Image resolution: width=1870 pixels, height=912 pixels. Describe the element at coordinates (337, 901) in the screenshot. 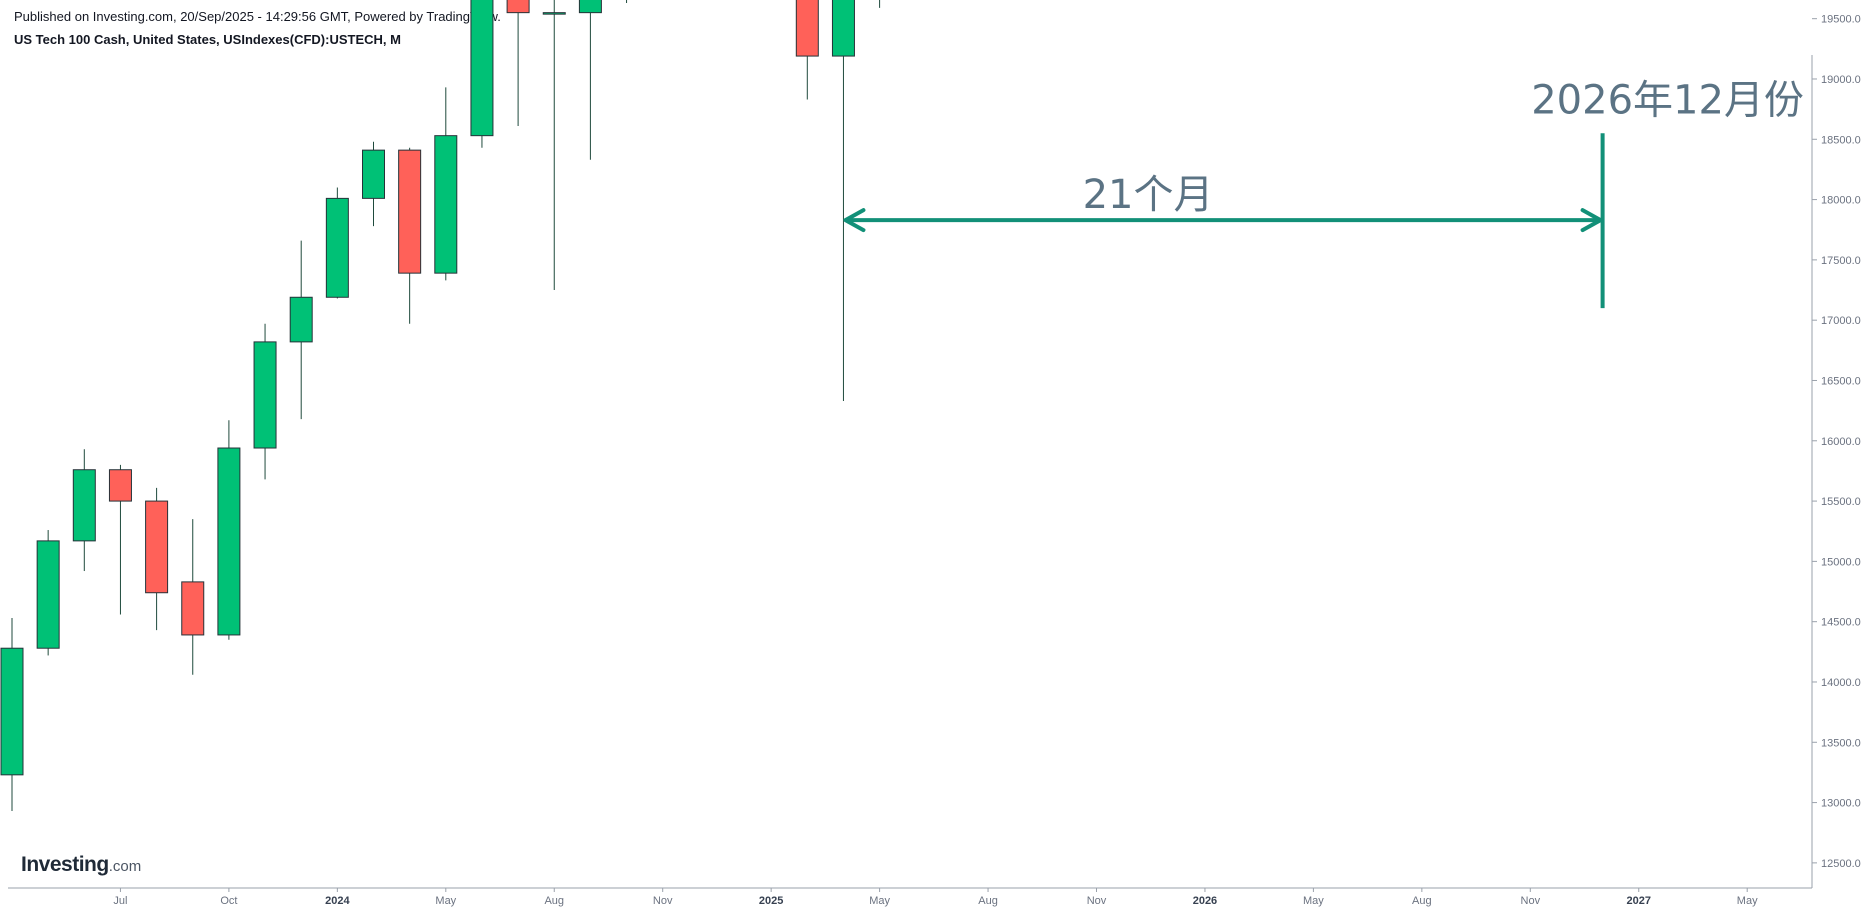

I see `x-tick-label: 2024` at that location.